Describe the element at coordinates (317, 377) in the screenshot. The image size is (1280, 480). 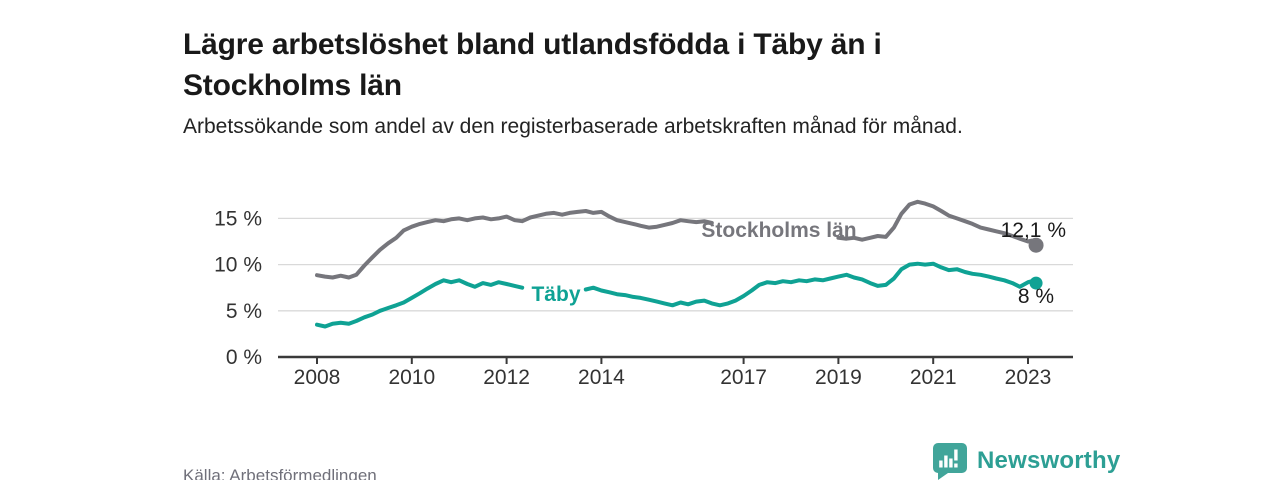
I see `x-tick-label: 2008` at that location.